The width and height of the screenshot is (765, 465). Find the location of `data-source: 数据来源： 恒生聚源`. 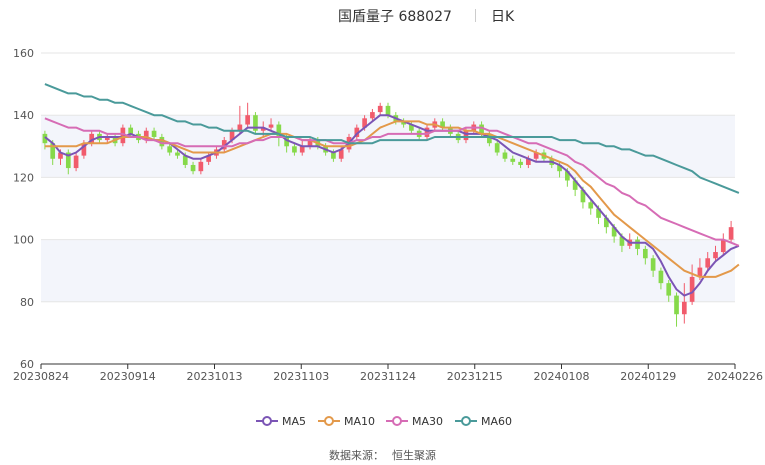

data-source: 数据来源： 恒生聚源 is located at coordinates (382, 455).